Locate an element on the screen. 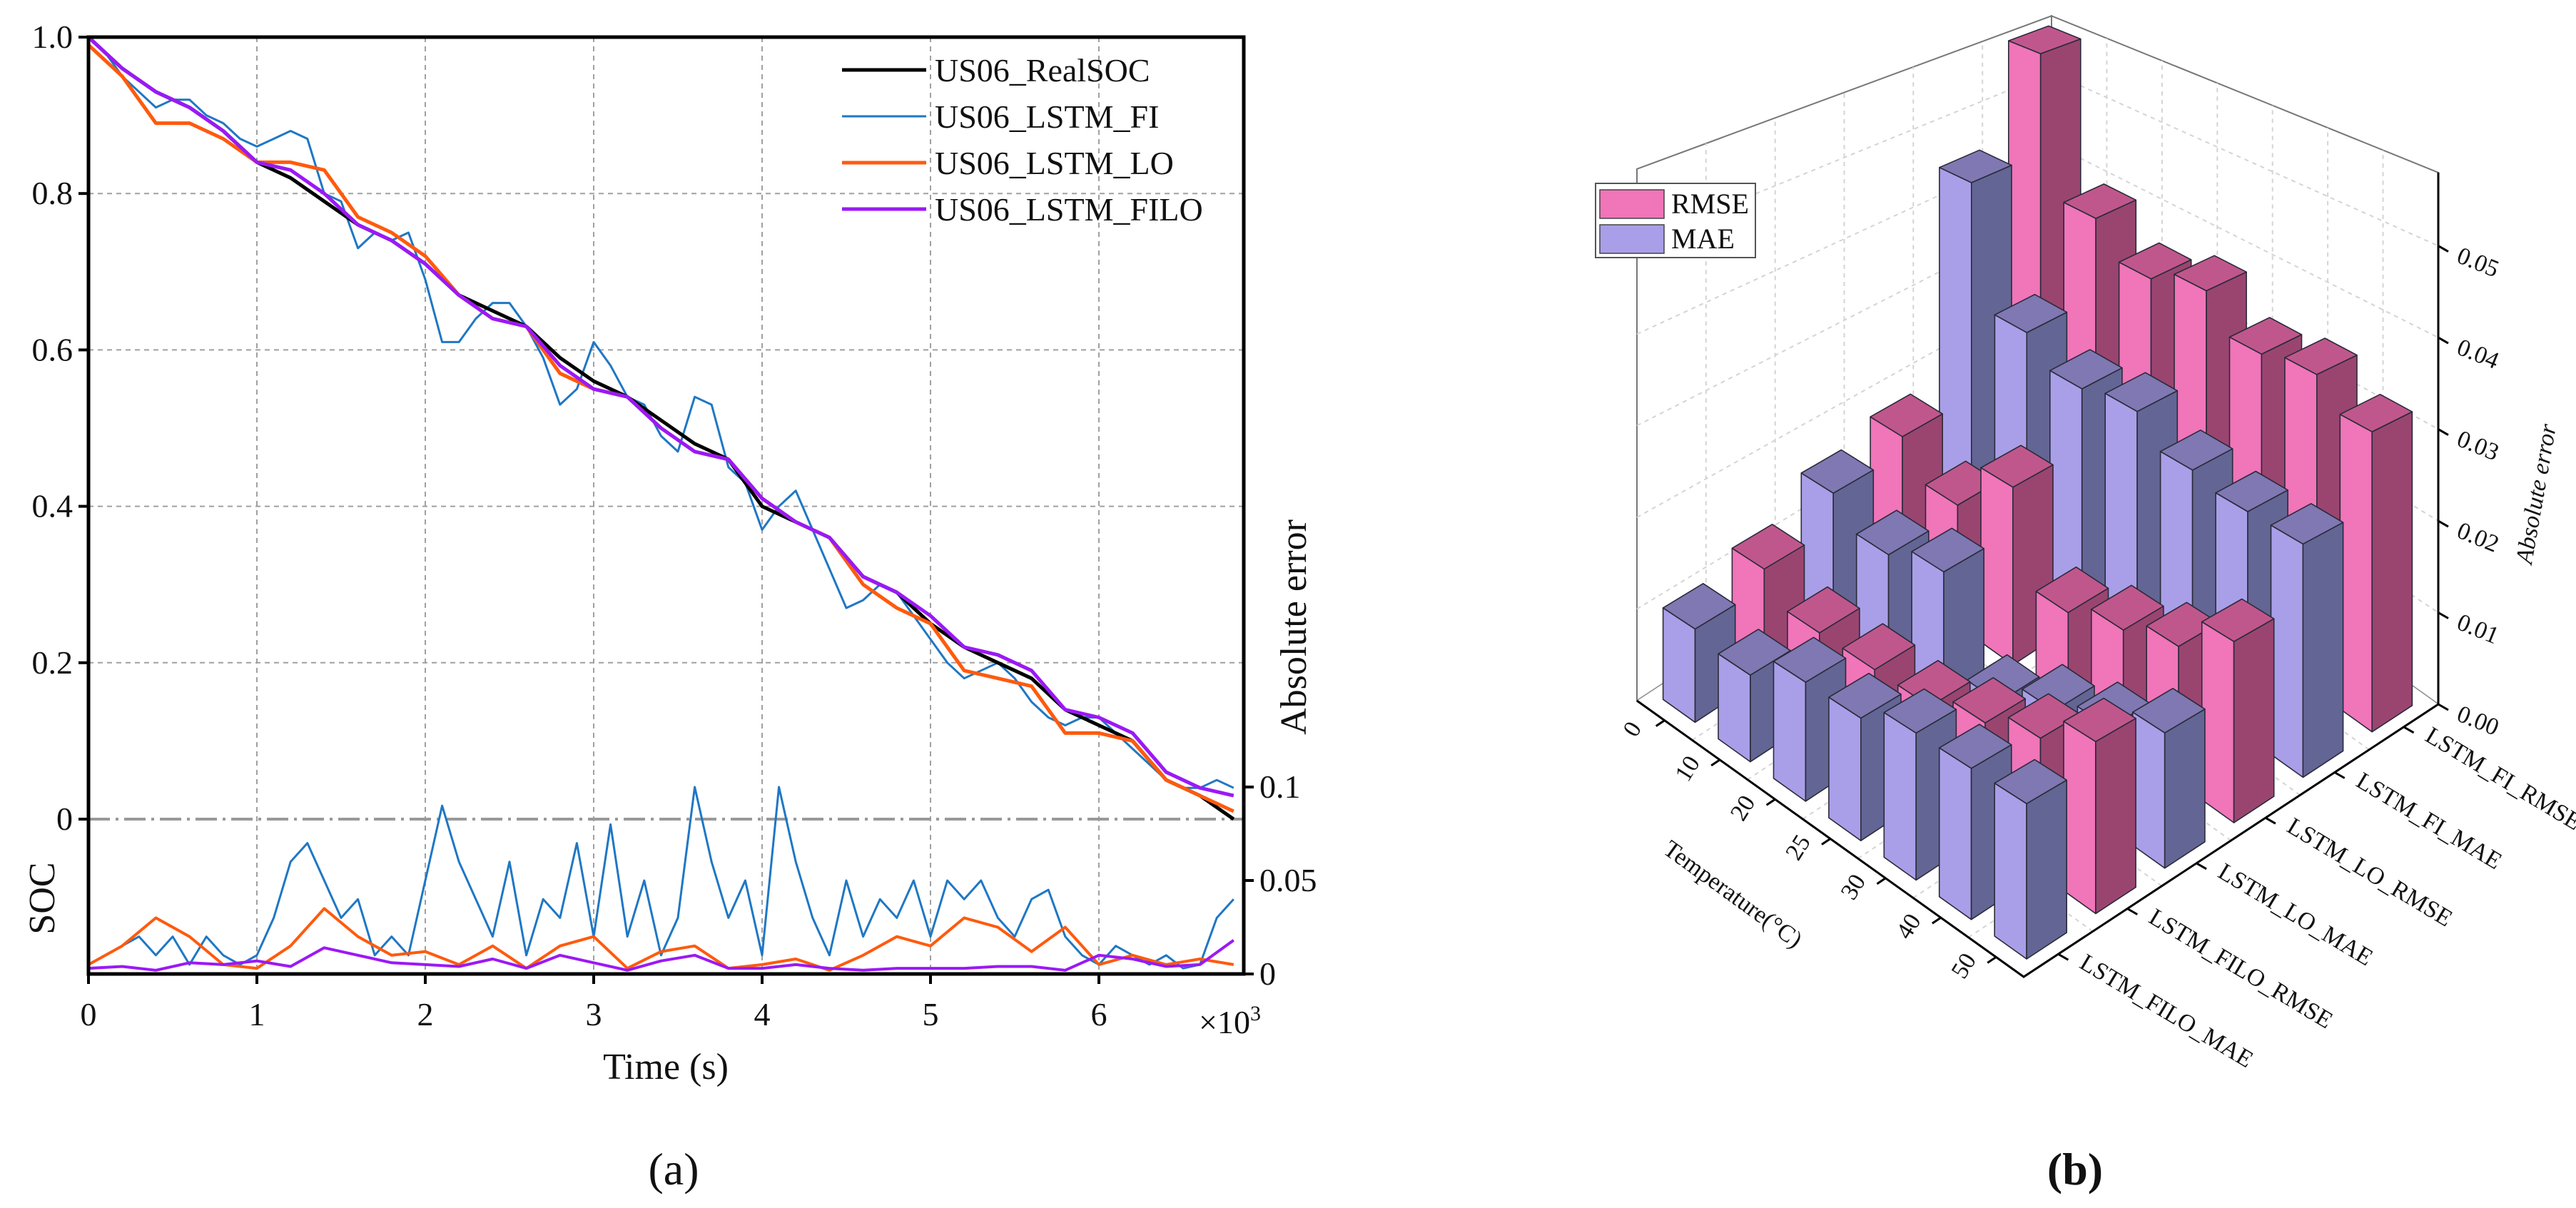 The width and height of the screenshot is (2576, 1208). error-line-us06-lstm-lo is located at coordinates (661, 940).